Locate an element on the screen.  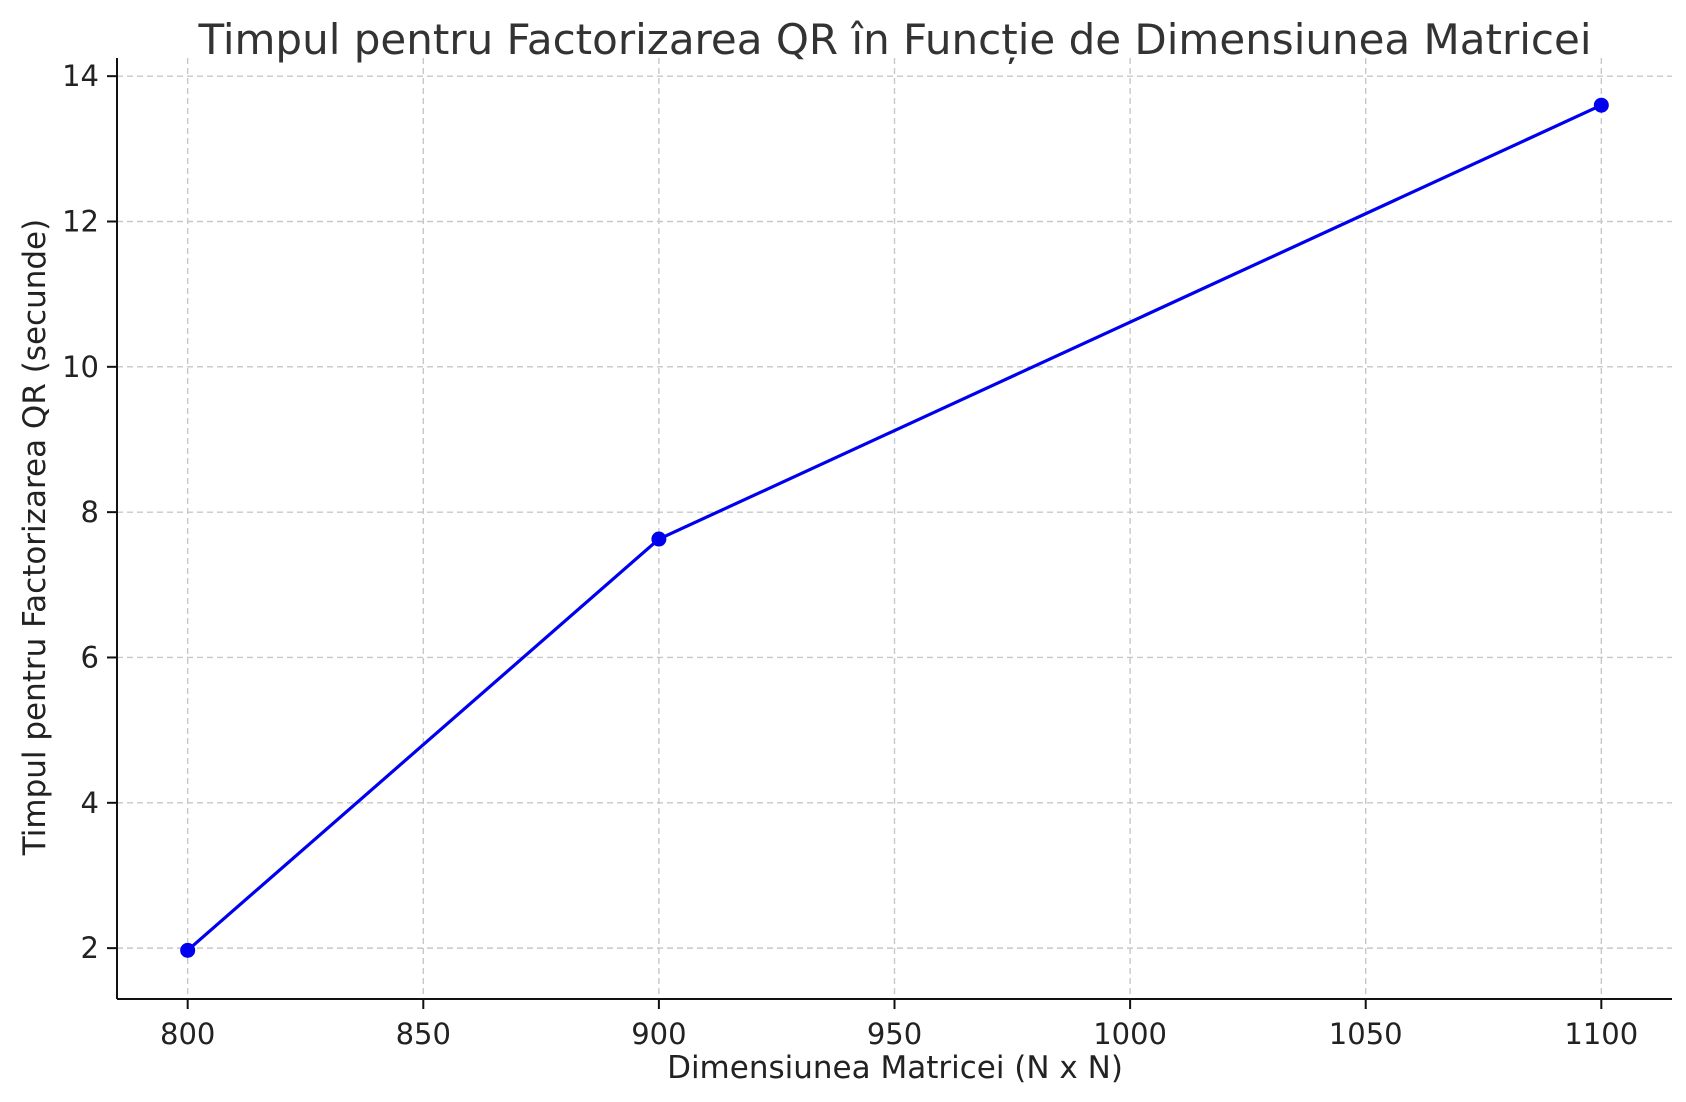
y-tick-label: 14 is located at coordinates (80, 76).